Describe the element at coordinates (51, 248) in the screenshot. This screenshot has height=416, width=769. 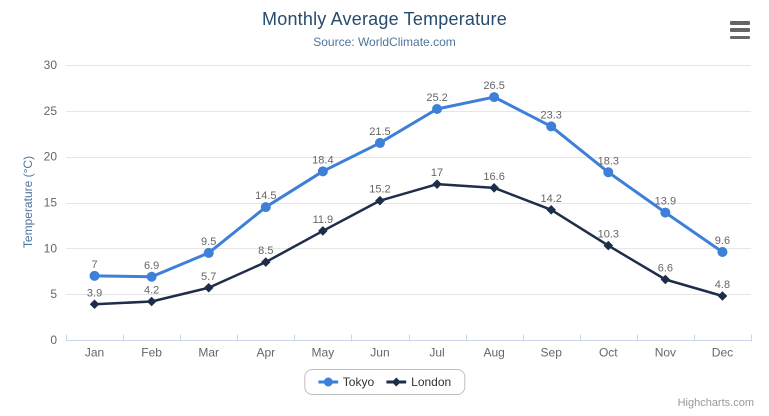
I see `y-axis-label: 10` at that location.